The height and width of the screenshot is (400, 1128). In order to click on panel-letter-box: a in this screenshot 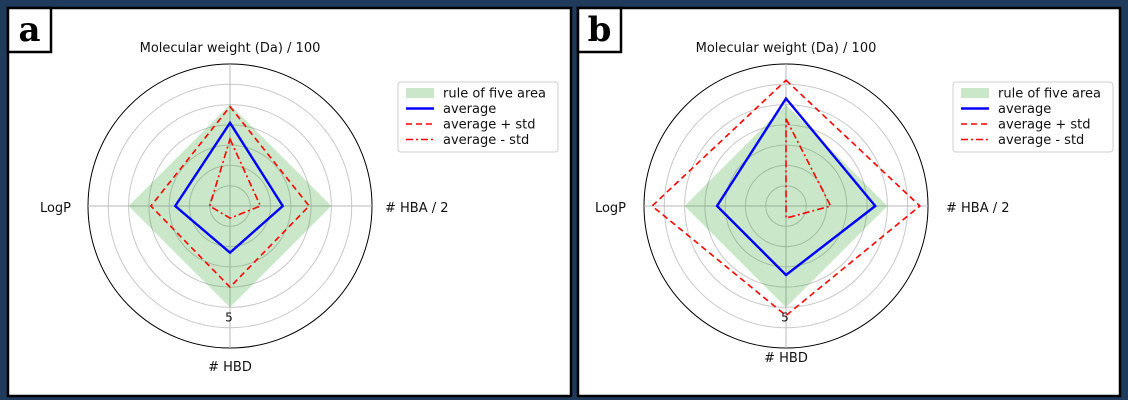, I will do `click(29, 30)`.